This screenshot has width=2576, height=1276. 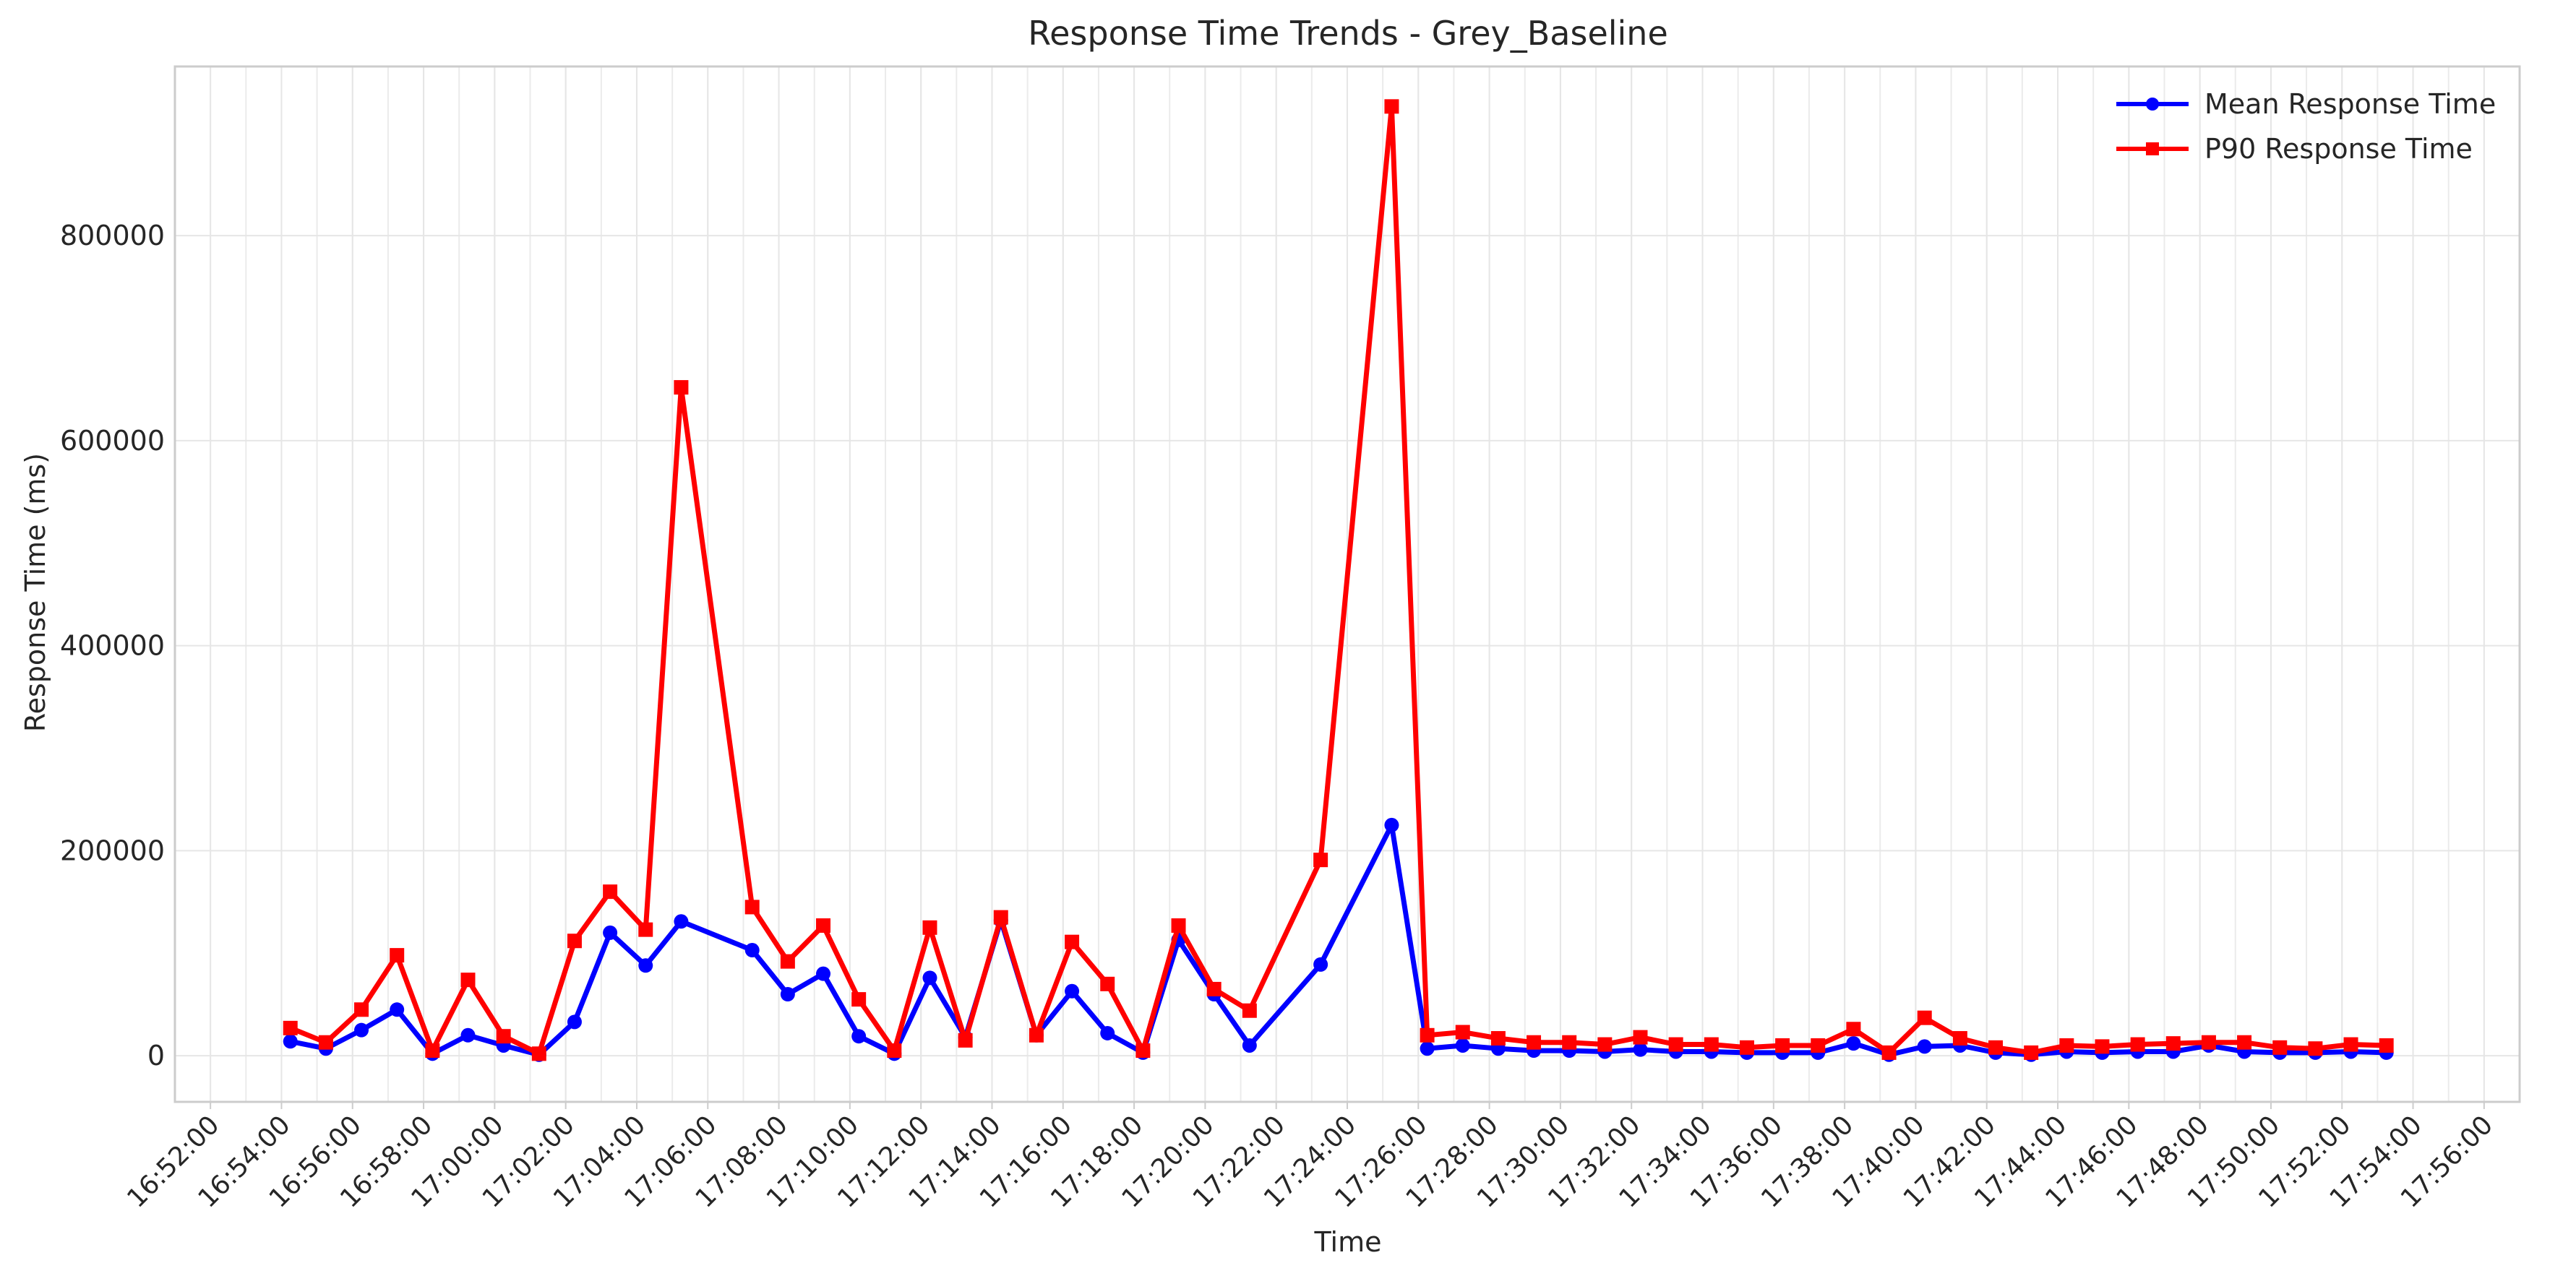 I want to click on y-tick-label: 400000, so click(x=113, y=646).